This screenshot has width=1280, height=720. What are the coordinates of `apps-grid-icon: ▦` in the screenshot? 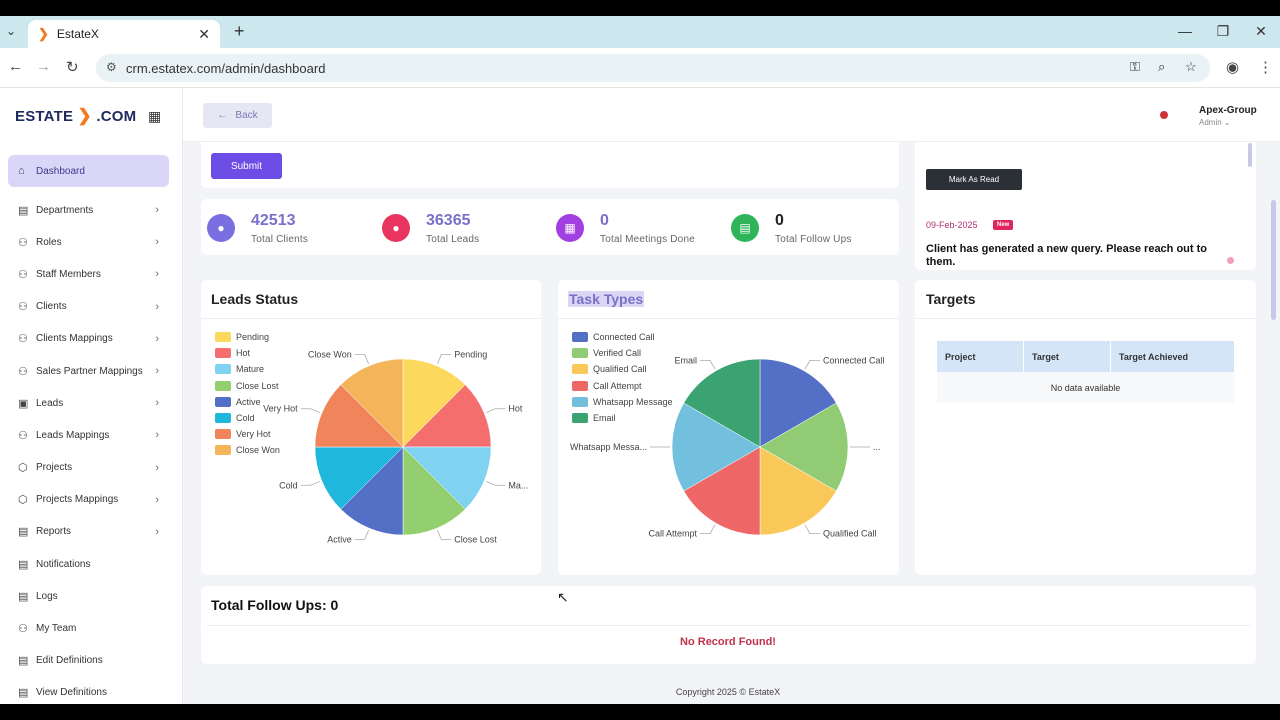 It's located at (155, 116).